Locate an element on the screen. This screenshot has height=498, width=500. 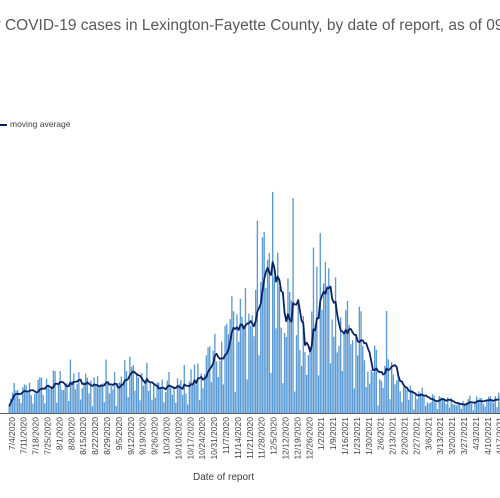
x-tick-label: 3/6/2021 is located at coordinates (428, 433).